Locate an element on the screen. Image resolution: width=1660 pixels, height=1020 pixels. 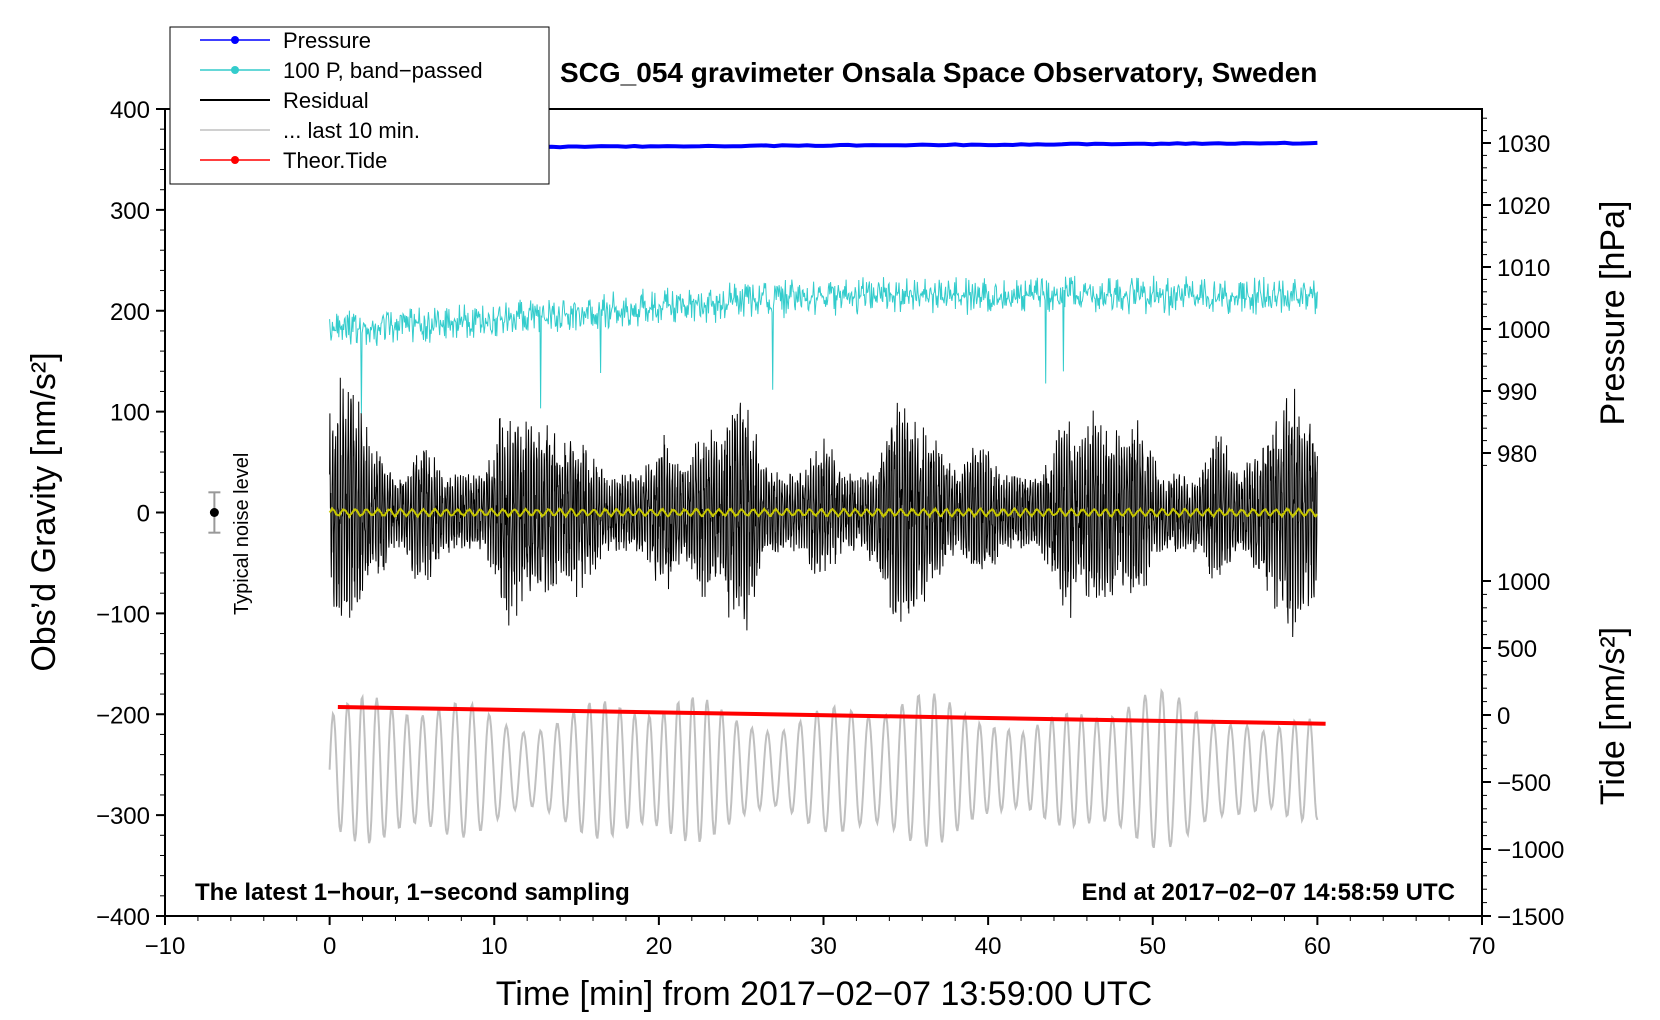
series-band-passed is located at coordinates (823, 344).